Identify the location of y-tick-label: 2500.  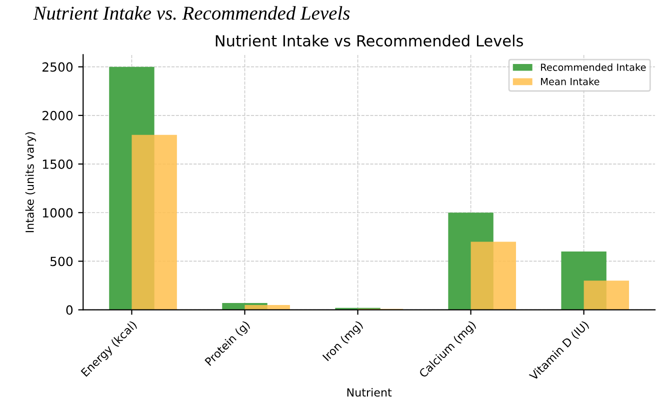
(57, 67).